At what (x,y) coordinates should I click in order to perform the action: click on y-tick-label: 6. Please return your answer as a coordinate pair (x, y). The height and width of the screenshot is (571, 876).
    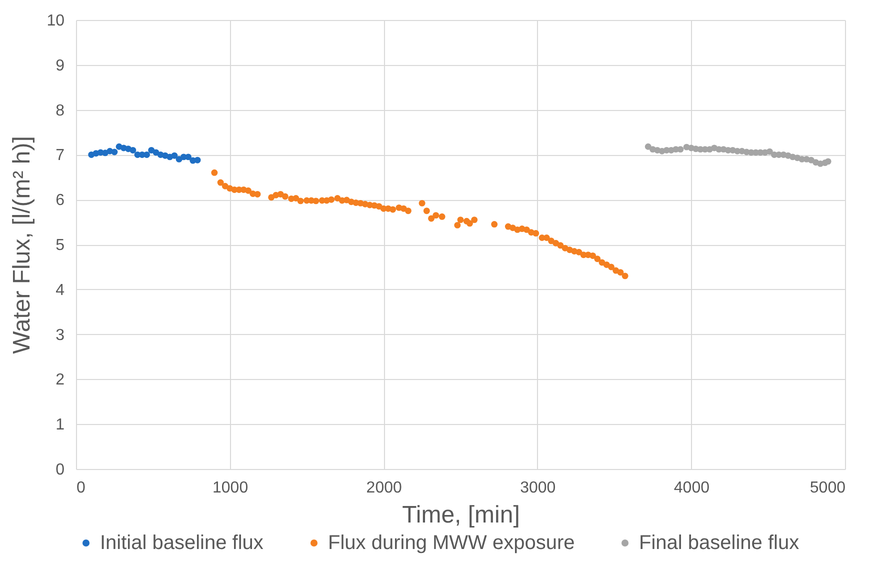
    Looking at the image, I should click on (60, 201).